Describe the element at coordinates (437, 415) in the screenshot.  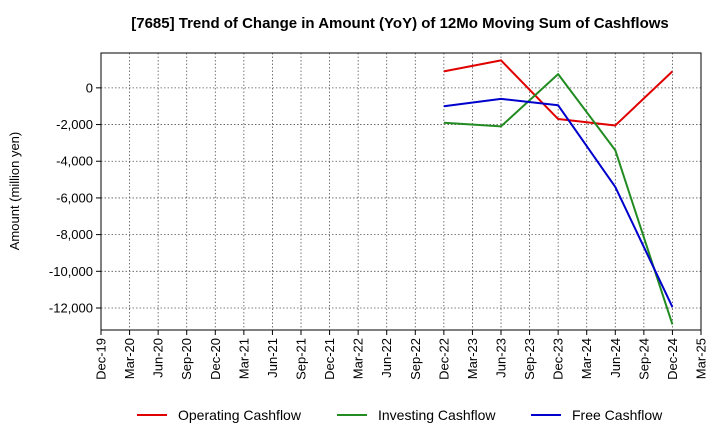
I see `legend-label: Investing Cashflow` at that location.